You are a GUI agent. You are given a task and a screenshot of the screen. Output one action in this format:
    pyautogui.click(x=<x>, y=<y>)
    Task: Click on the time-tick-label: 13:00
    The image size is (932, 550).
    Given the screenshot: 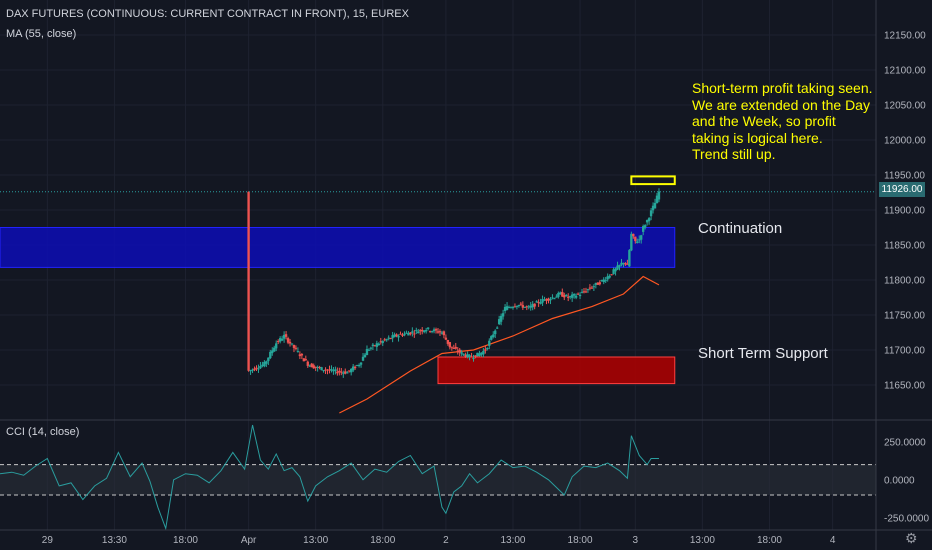 What is the action you would take?
    pyautogui.click(x=702, y=540)
    